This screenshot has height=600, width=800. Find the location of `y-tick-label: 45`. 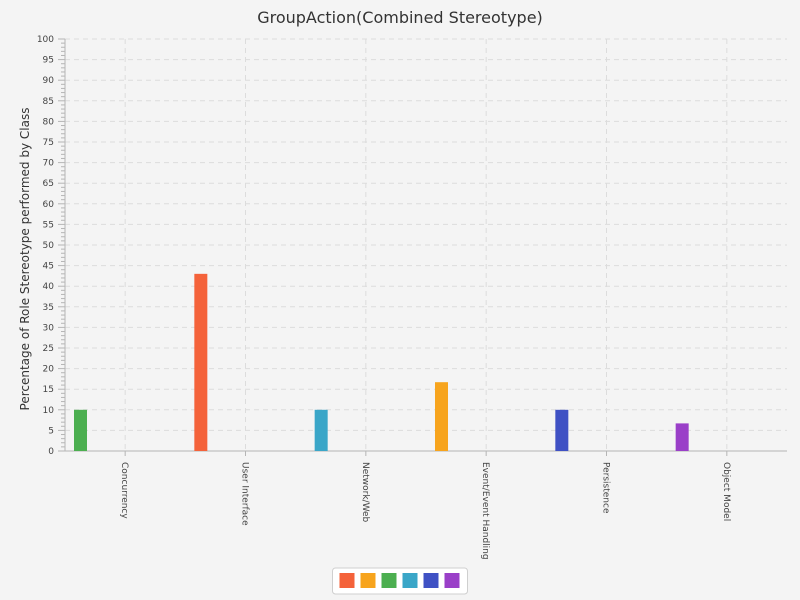

y-tick-label: 45 is located at coordinates (48, 267).